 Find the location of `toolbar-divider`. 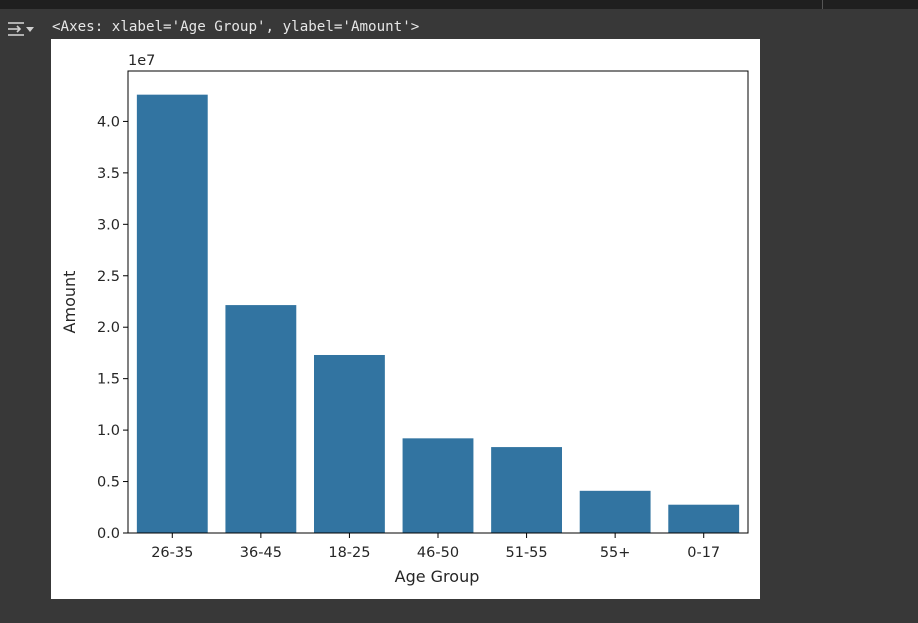

toolbar-divider is located at coordinates (822, 4).